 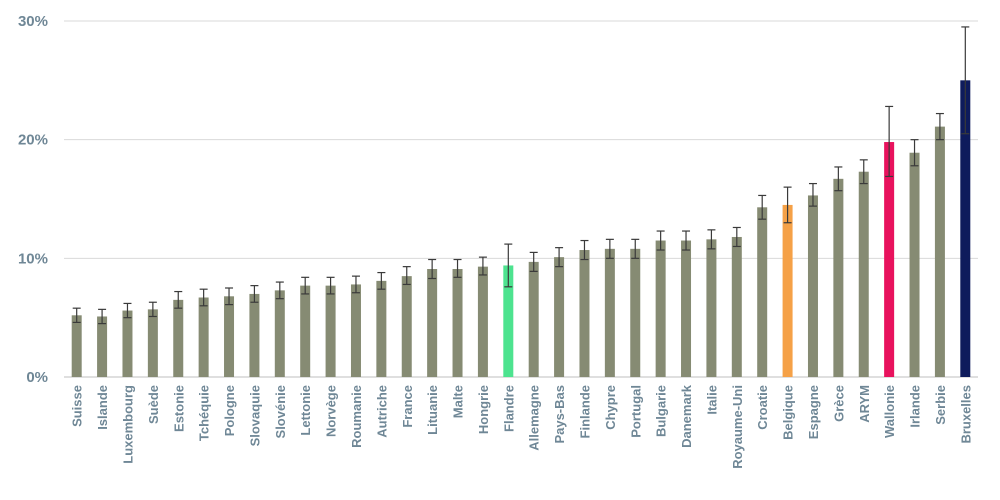 I want to click on x-tick-label: Croatie, so click(x=762, y=407).